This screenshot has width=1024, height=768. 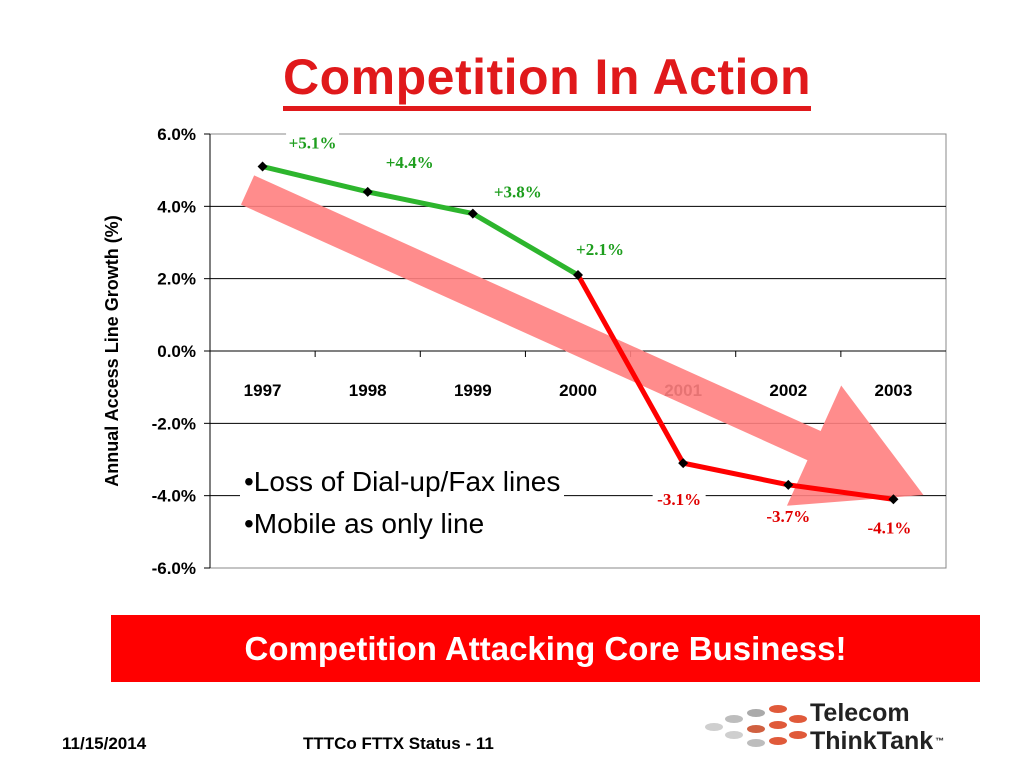 I want to click on x-tick-label: 2003, so click(x=894, y=390).